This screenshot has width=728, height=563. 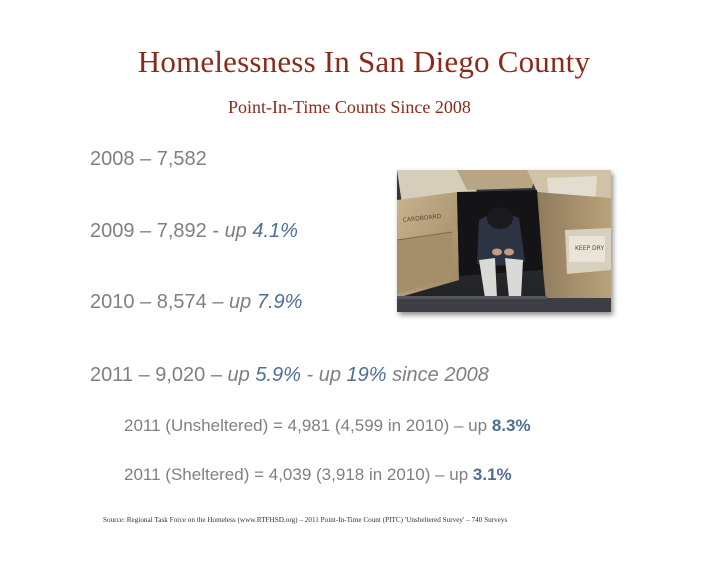 I want to click on detail-percent: 8.3%, so click(x=511, y=425).